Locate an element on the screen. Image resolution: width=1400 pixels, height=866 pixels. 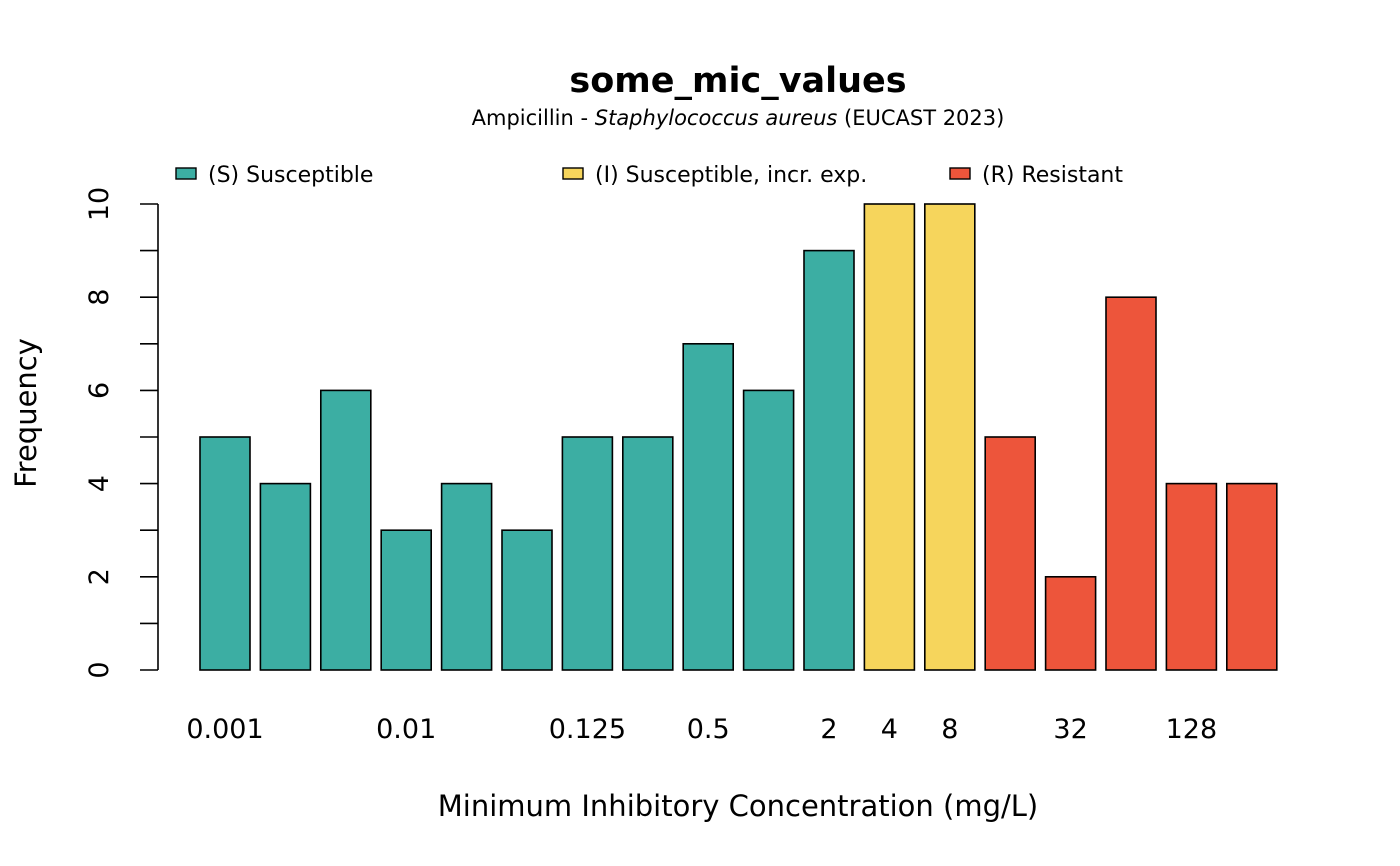
chart-title: some_mic_values is located at coordinates (737, 81).